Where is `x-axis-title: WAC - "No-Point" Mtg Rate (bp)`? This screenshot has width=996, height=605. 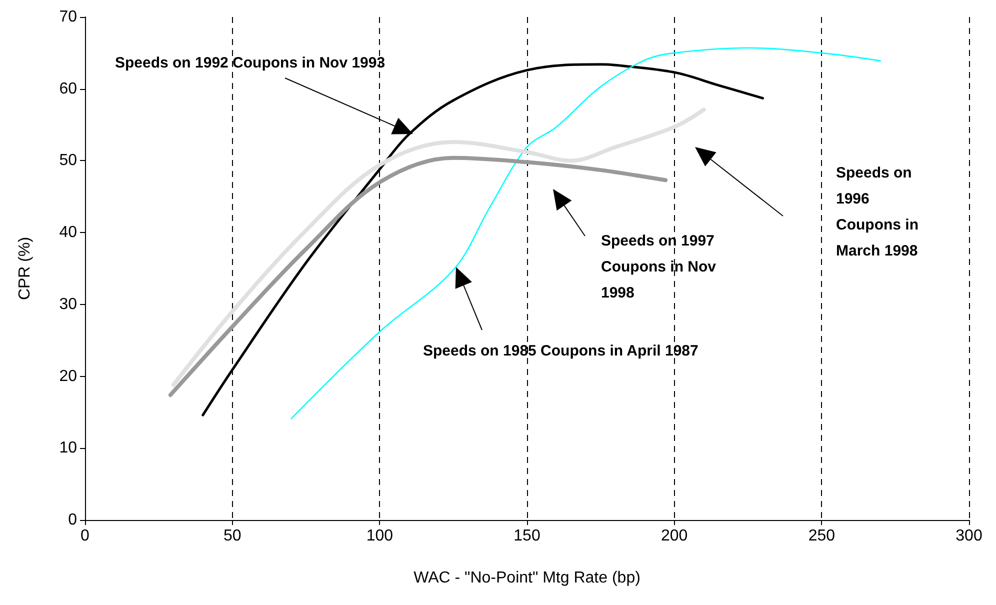
x-axis-title: WAC - "No-Point" Mtg Rate (bp) is located at coordinates (527, 578).